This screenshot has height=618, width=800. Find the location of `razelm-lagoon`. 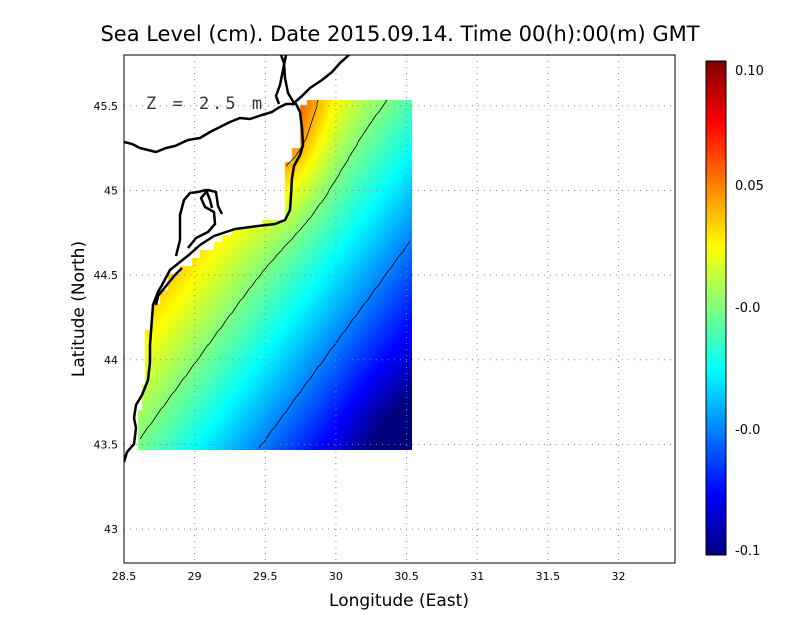

razelm-lagoon is located at coordinates (168, 286).